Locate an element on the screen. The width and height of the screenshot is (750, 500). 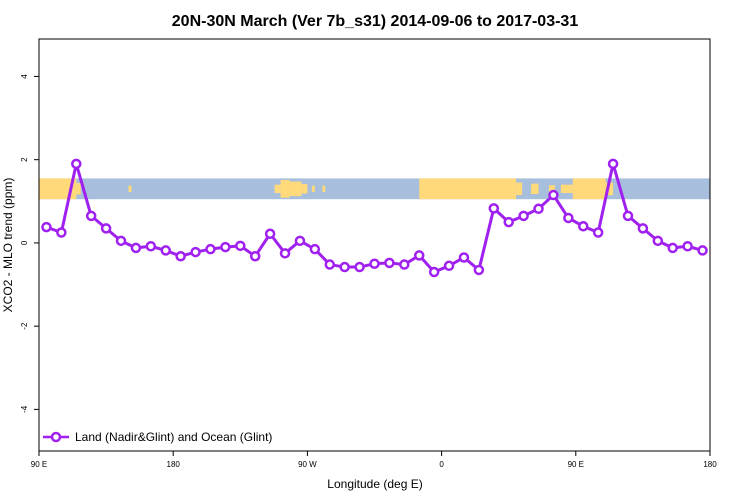
x-tick-label: 0 is located at coordinates (441, 464).